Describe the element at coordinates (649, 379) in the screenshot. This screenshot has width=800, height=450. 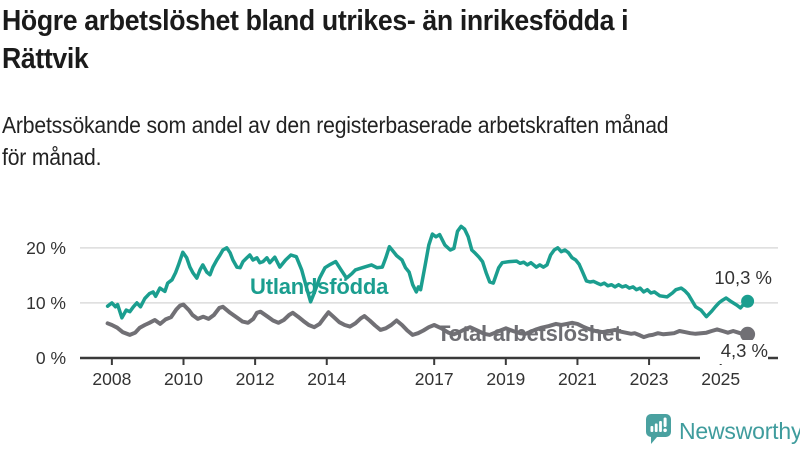
I see `x-axis-label: 2023` at that location.